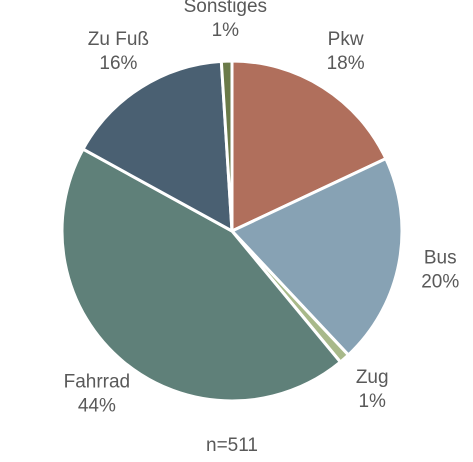 This screenshot has height=462, width=473. What do you see at coordinates (118, 39) in the screenshot?
I see `slice-label: Zu Fuß` at bounding box center [118, 39].